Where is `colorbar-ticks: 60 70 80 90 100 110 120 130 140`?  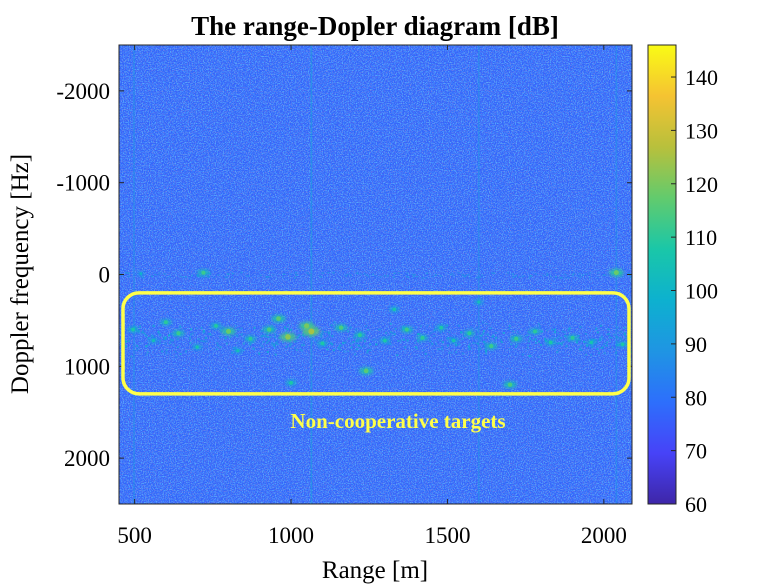 colorbar-ticks: 60 70 80 90 100 110 120 130 140 is located at coordinates (694, 291).